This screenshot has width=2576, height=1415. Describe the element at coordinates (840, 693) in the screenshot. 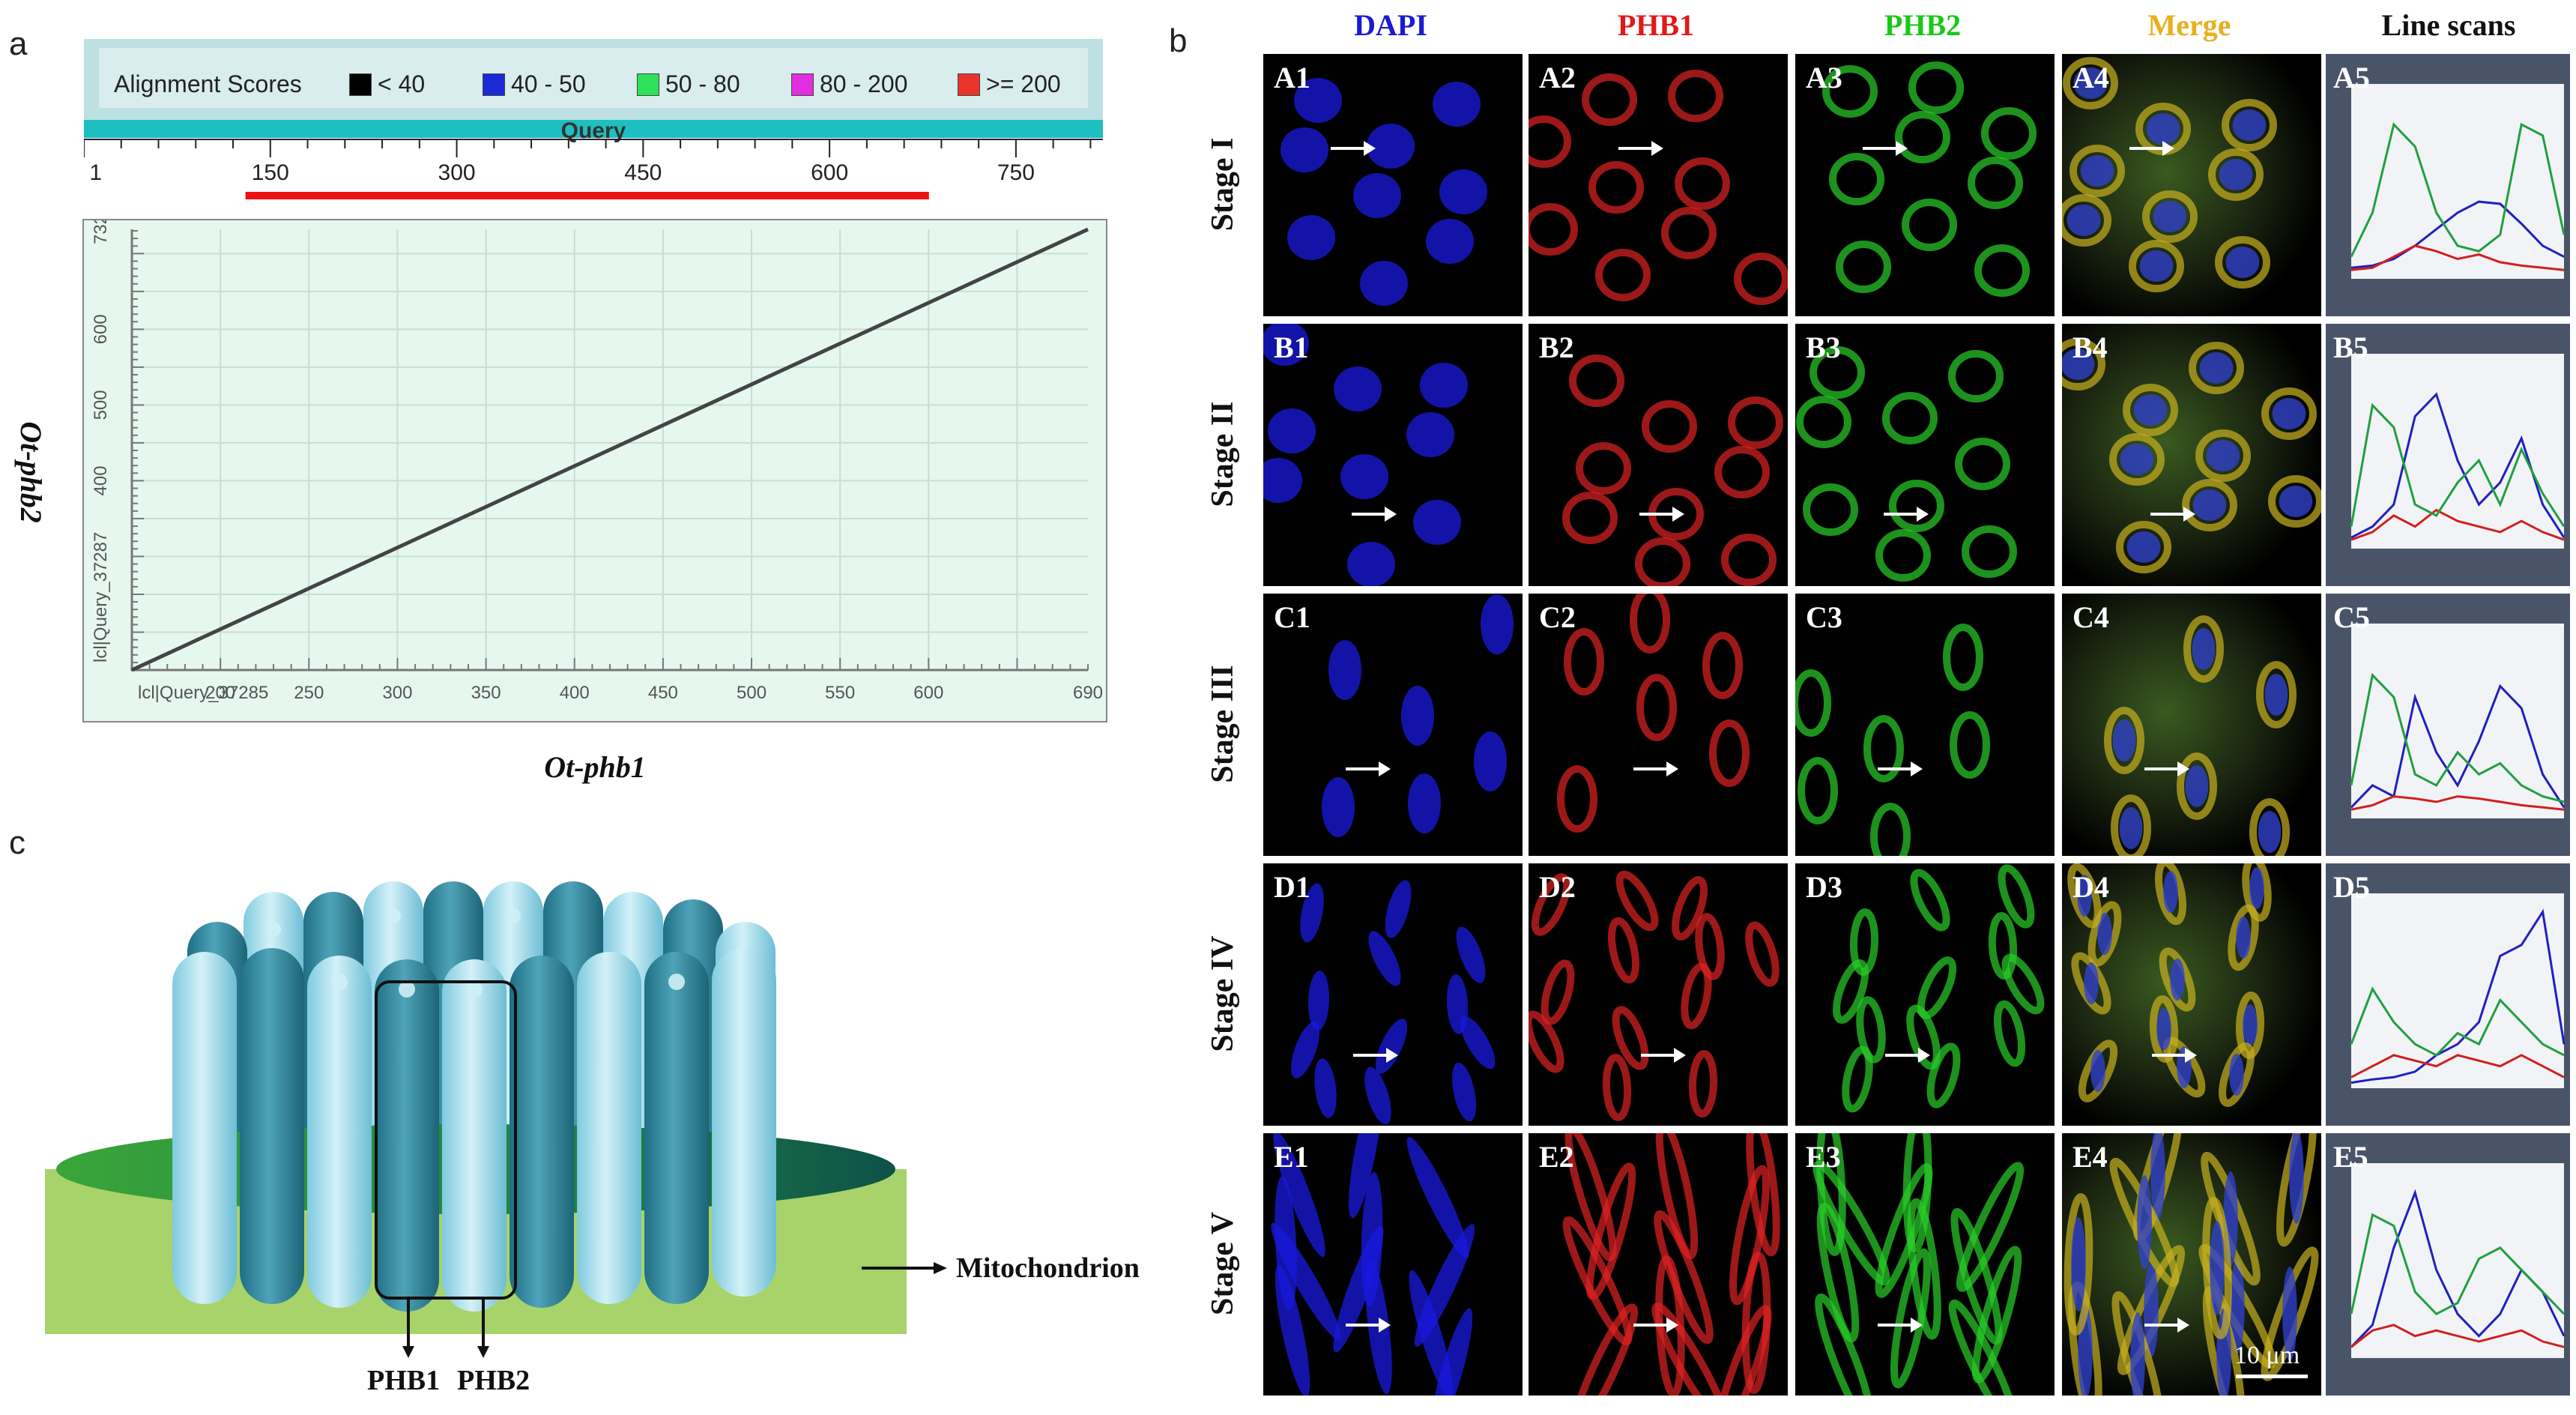

I see `x-tick-label: 550` at that location.